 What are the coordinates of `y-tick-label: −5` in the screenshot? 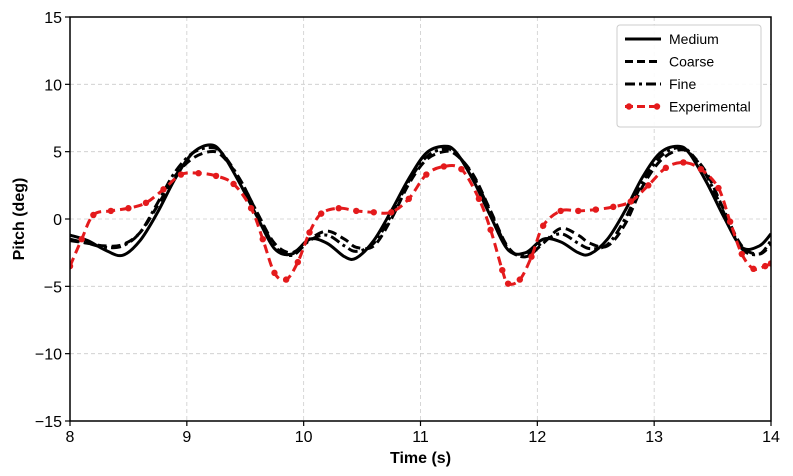 It's located at (53, 287).